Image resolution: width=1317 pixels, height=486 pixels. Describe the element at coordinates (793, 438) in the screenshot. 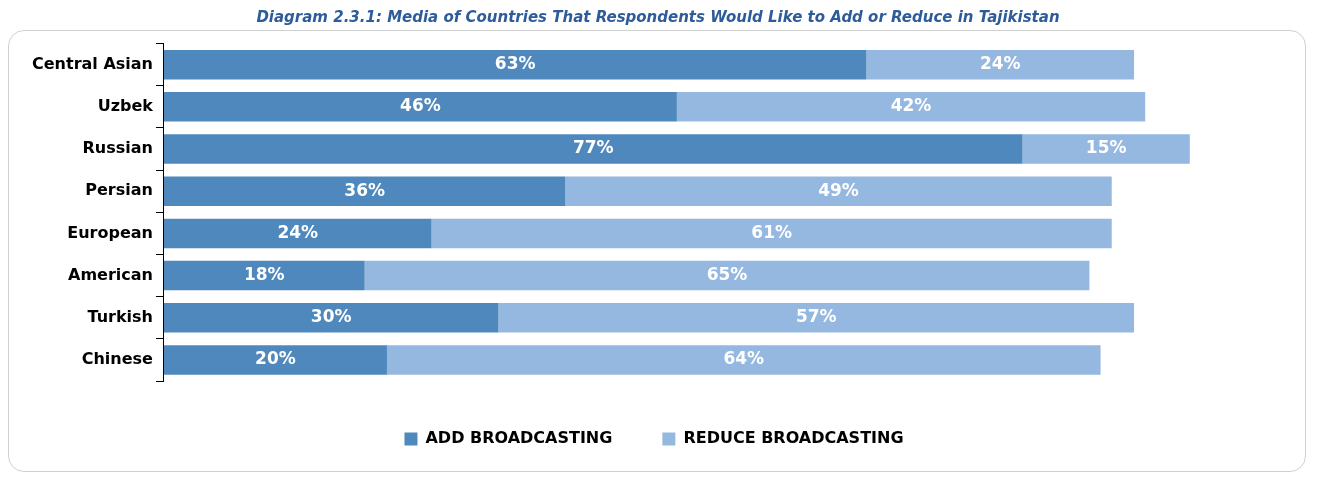

I see `legend-label: REDUCE BROADCASTING` at that location.